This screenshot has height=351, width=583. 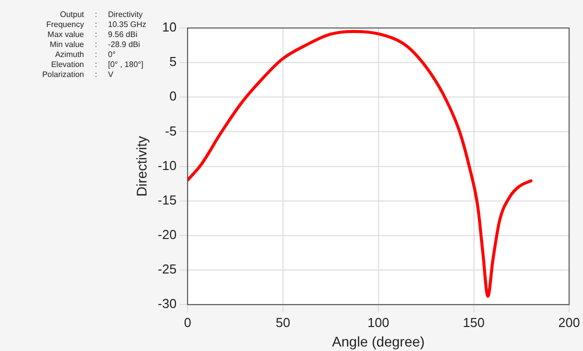 I want to click on x-tick-label: 200, so click(x=569, y=322).